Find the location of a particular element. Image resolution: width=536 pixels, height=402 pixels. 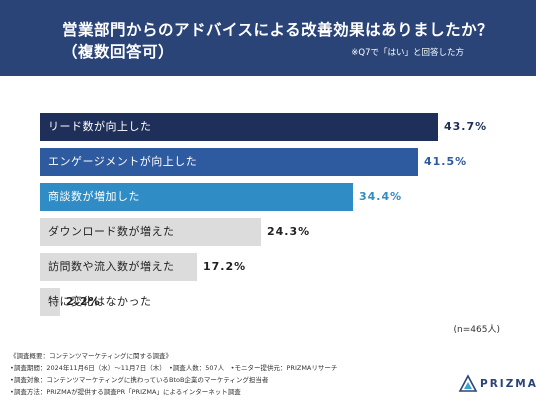

bar-value-label: 17.2% is located at coordinates (225, 266).